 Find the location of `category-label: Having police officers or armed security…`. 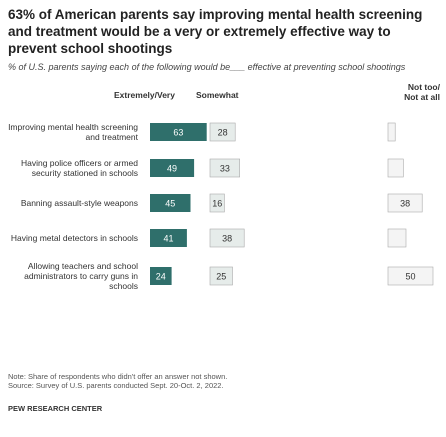

category-label: Having police officers or armed security… is located at coordinates (79, 168).